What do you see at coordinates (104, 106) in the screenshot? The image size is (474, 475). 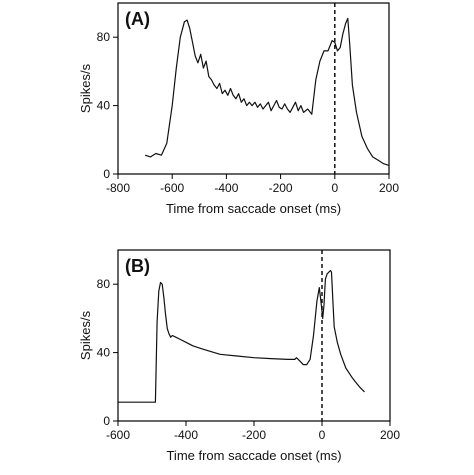 I see `panel-a-y-tick-label: 40` at bounding box center [104, 106].